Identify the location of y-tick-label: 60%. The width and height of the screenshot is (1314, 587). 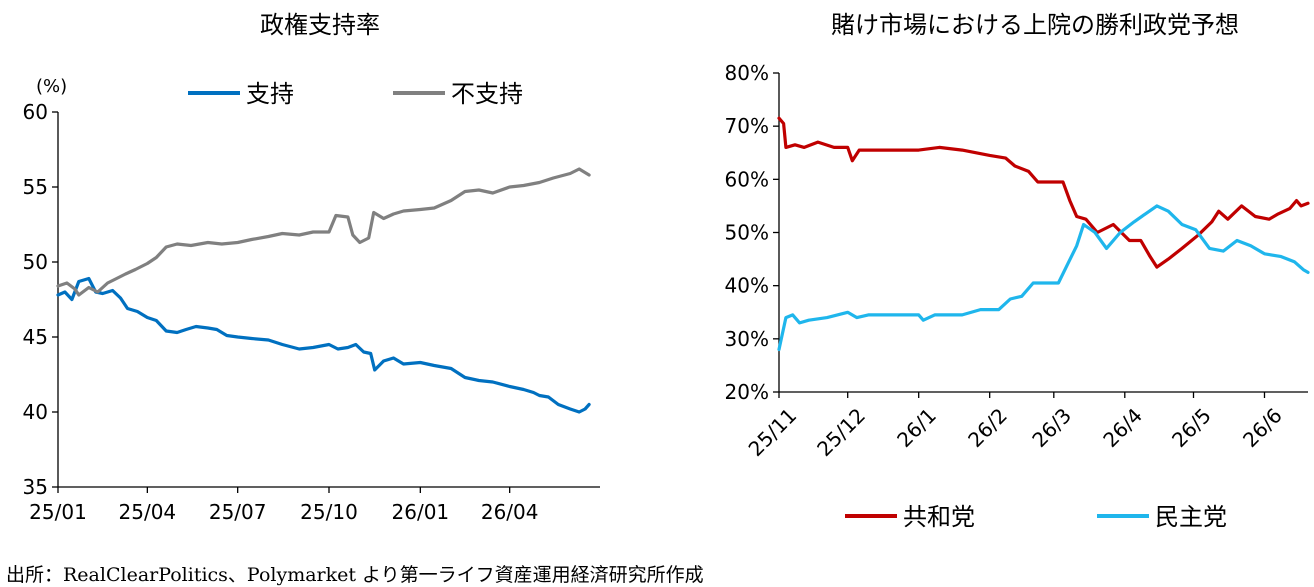
(747, 179).